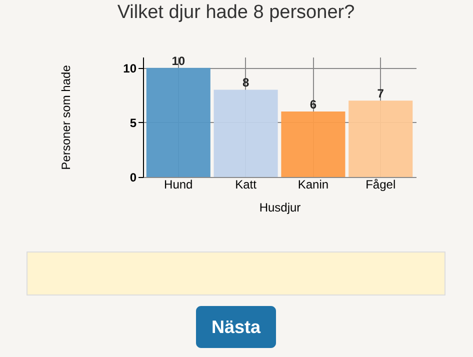 The image size is (473, 357). Describe the element at coordinates (178, 185) in the screenshot. I see `x-tick-label: Hund` at that location.